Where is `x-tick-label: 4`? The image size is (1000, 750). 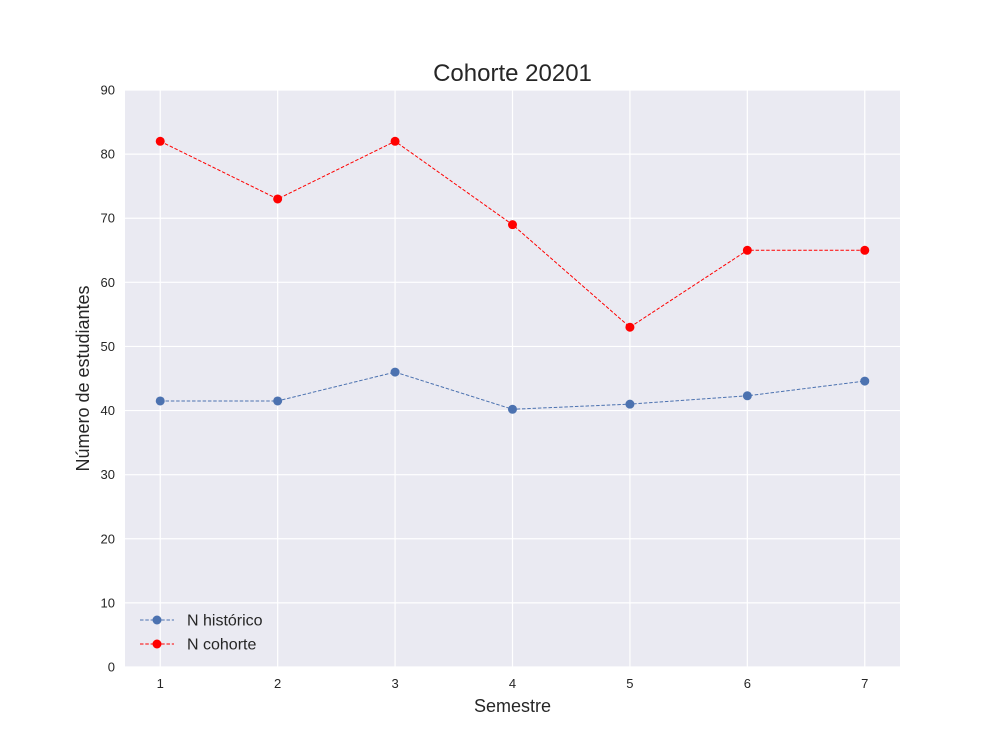 x-tick-label: 4 is located at coordinates (512, 683).